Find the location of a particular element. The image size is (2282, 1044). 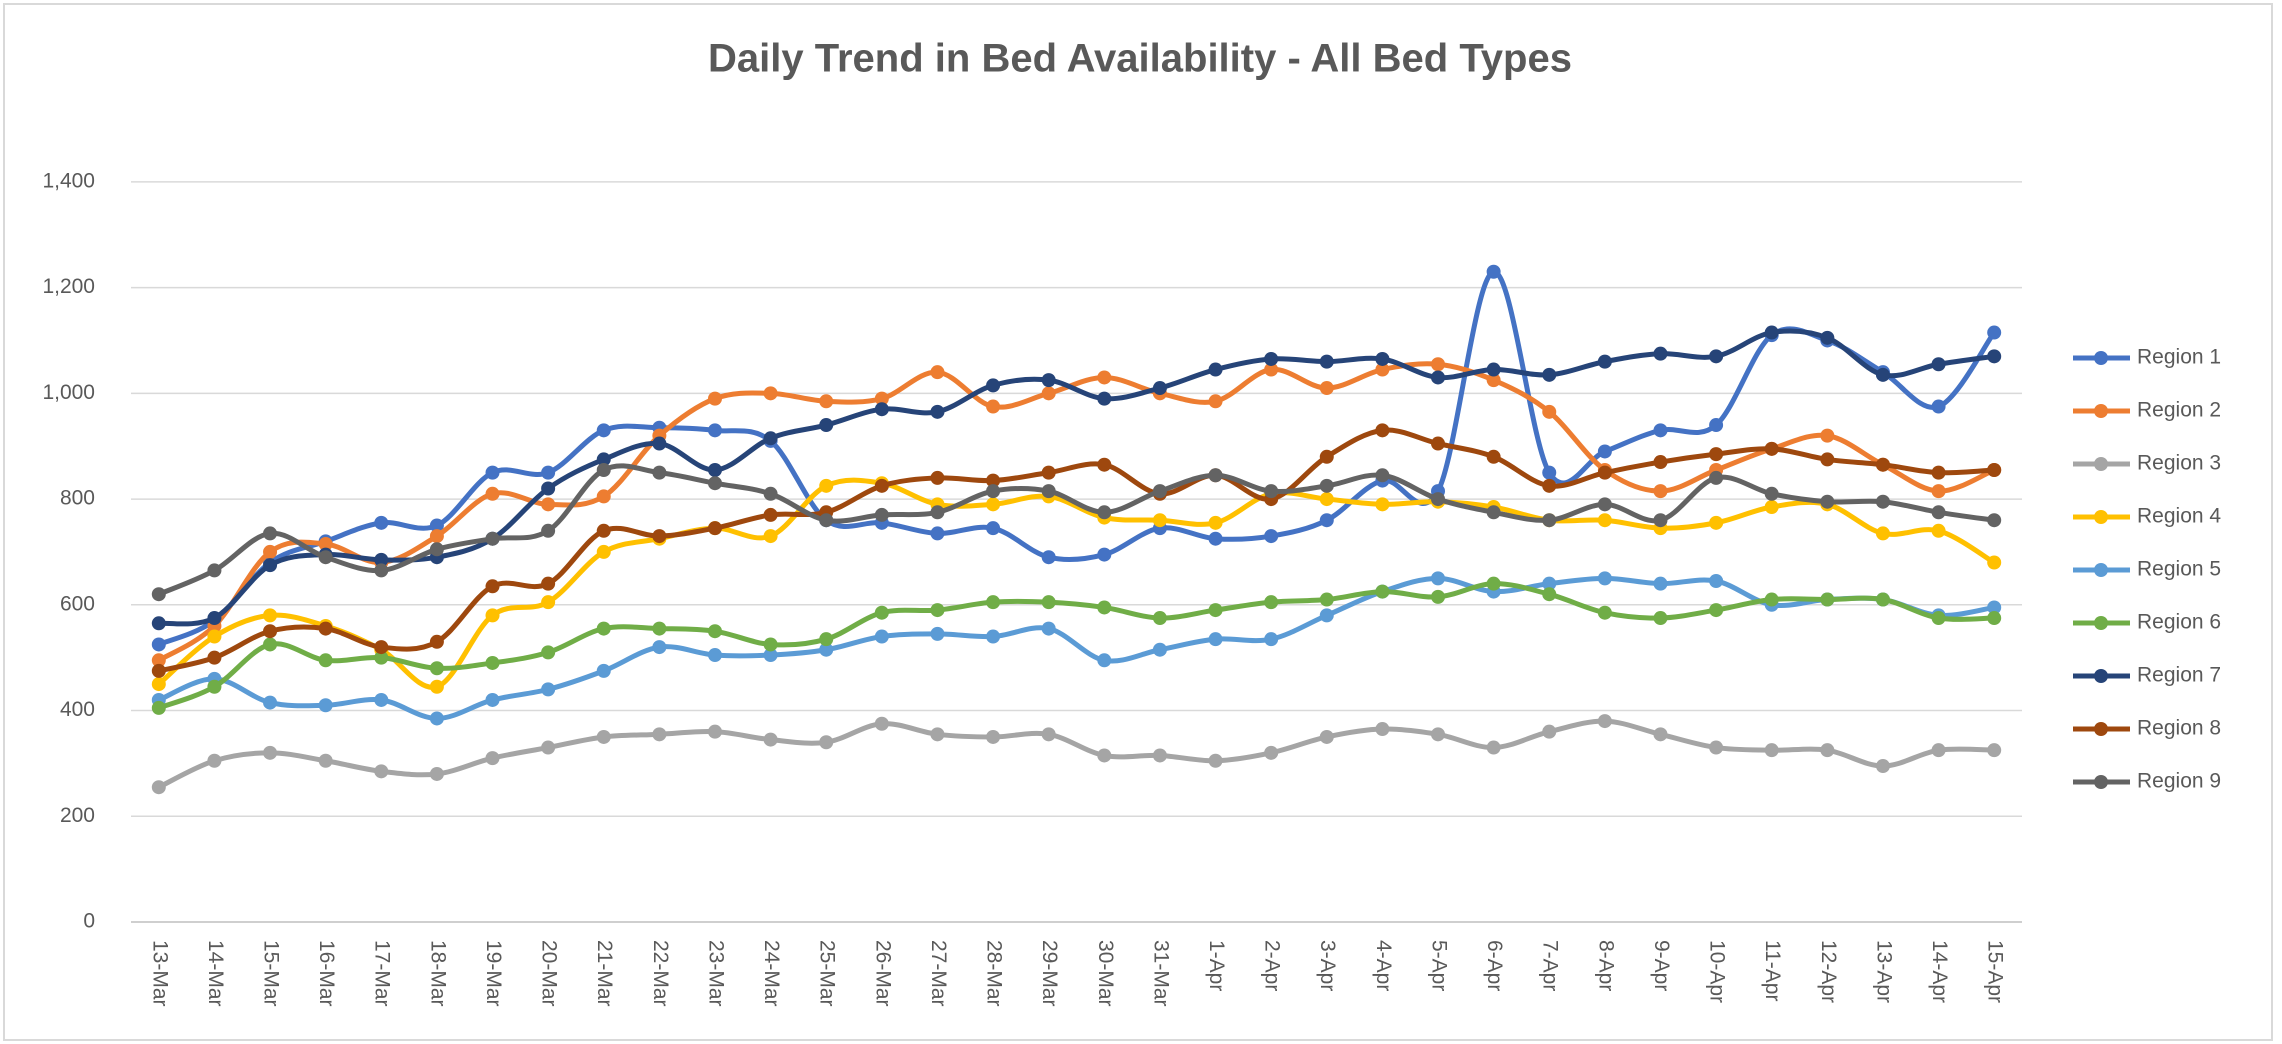

x-tick-label: 19-Mar is located at coordinates (493, 973).